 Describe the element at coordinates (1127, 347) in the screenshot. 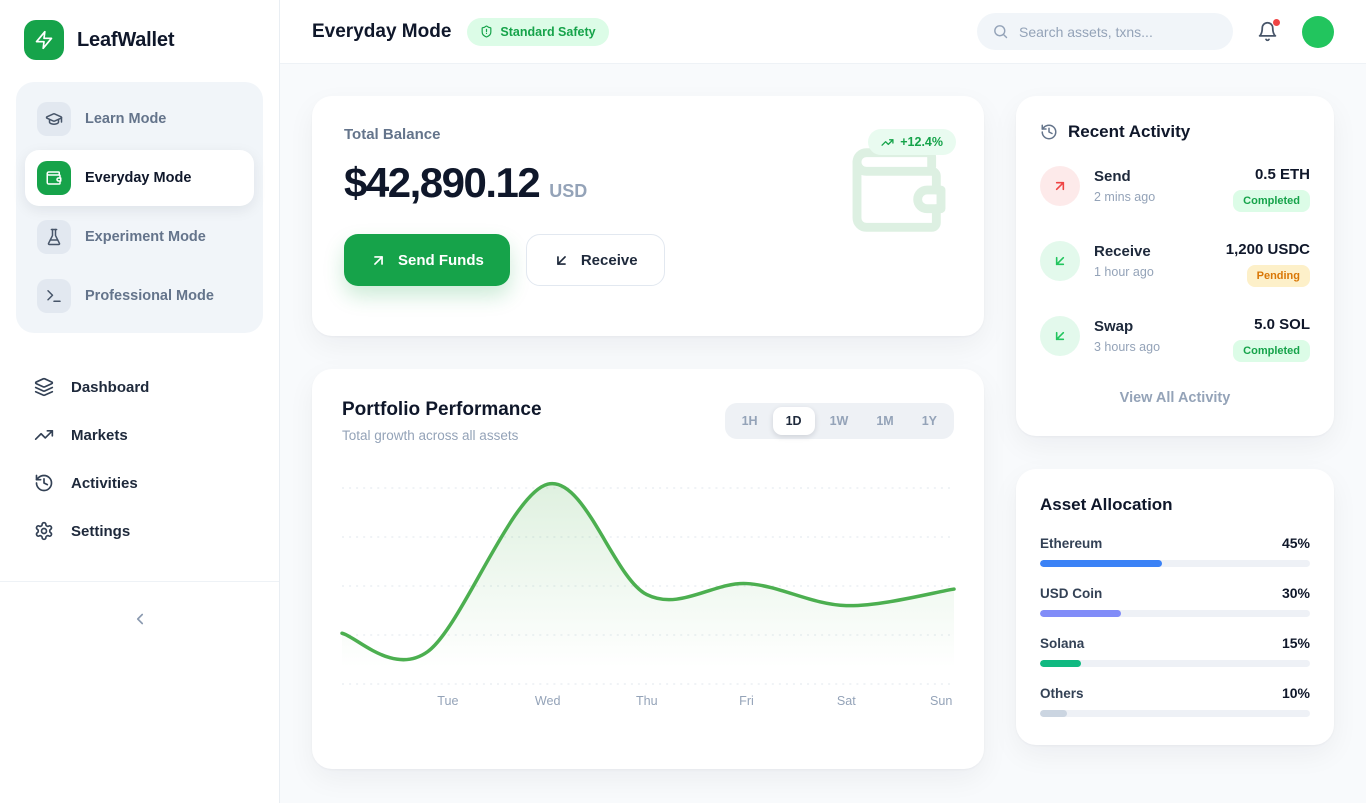

I see `activity-time: 3 hours ago` at that location.